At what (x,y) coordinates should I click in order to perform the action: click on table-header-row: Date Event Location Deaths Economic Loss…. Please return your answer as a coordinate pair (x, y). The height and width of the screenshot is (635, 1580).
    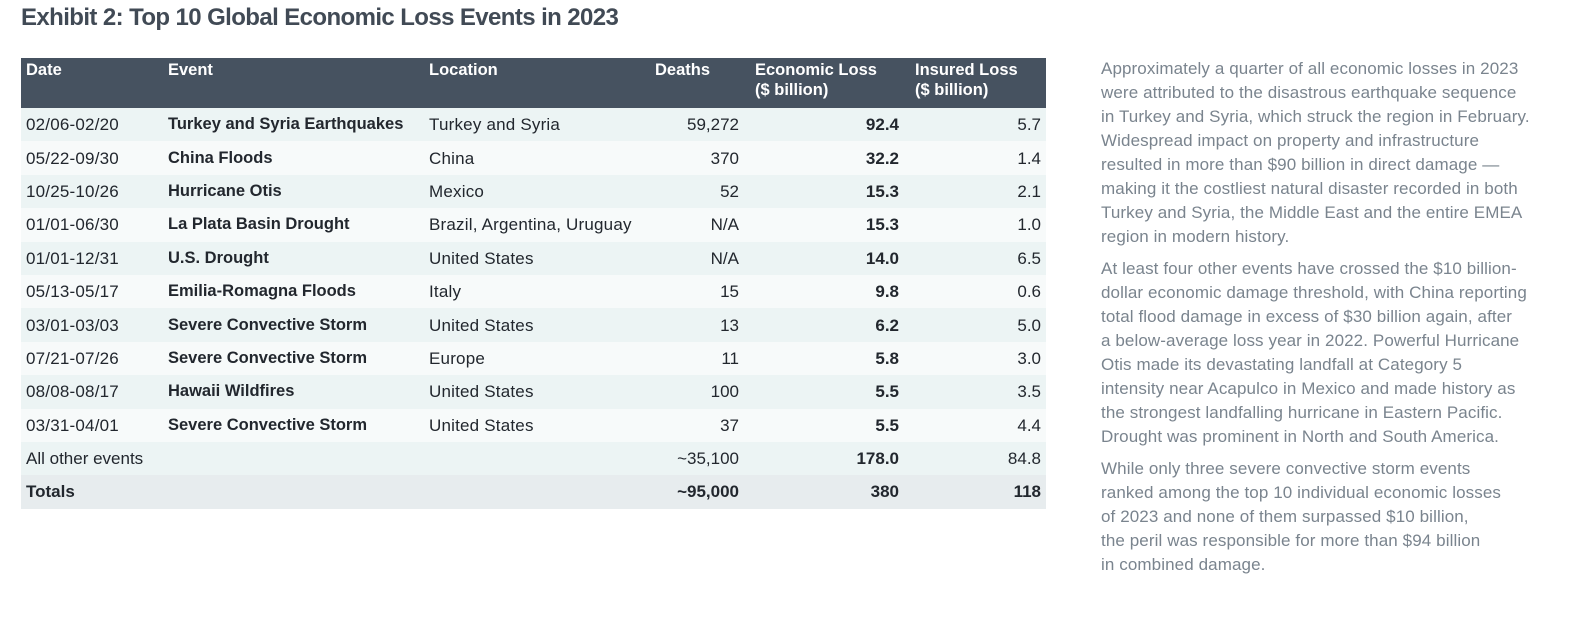
    Looking at the image, I should click on (533, 83).